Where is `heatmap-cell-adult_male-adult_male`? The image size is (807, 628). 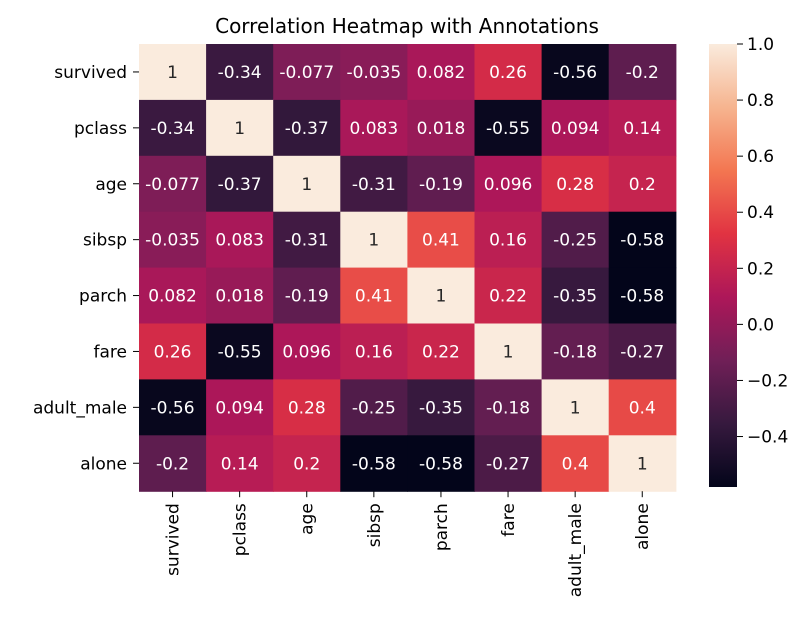
heatmap-cell-adult_male-adult_male is located at coordinates (575, 407).